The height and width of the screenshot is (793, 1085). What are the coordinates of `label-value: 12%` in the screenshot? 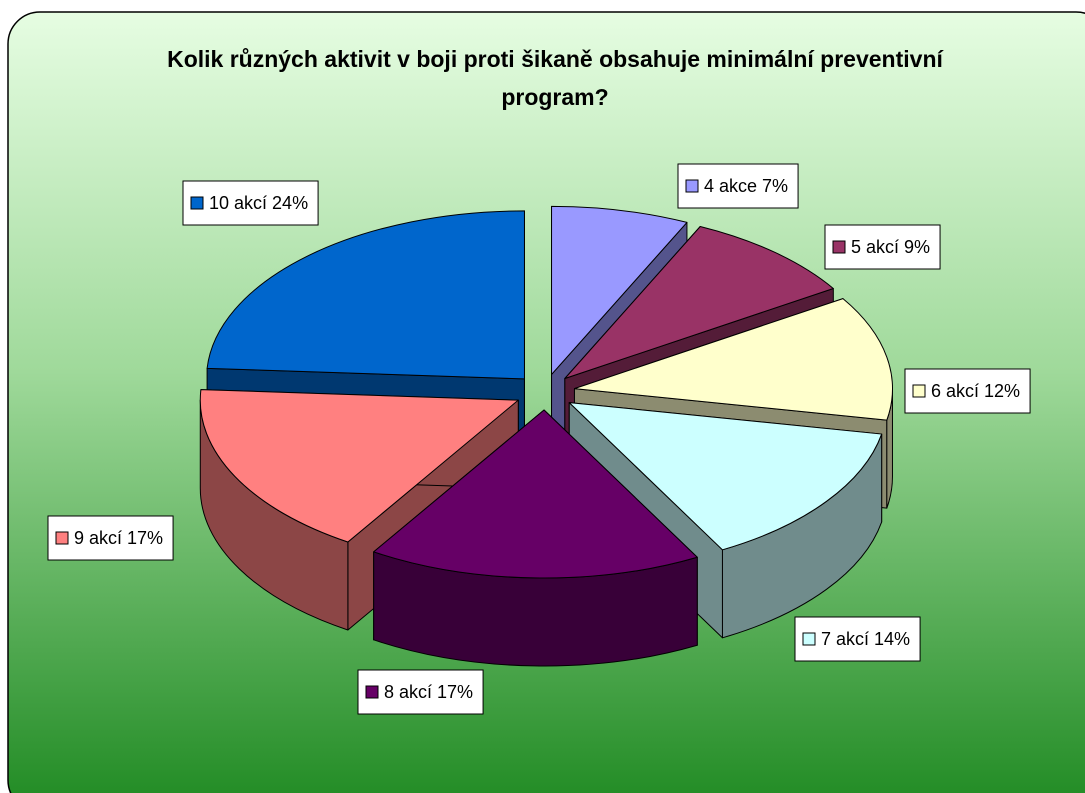 It's located at (1002, 391).